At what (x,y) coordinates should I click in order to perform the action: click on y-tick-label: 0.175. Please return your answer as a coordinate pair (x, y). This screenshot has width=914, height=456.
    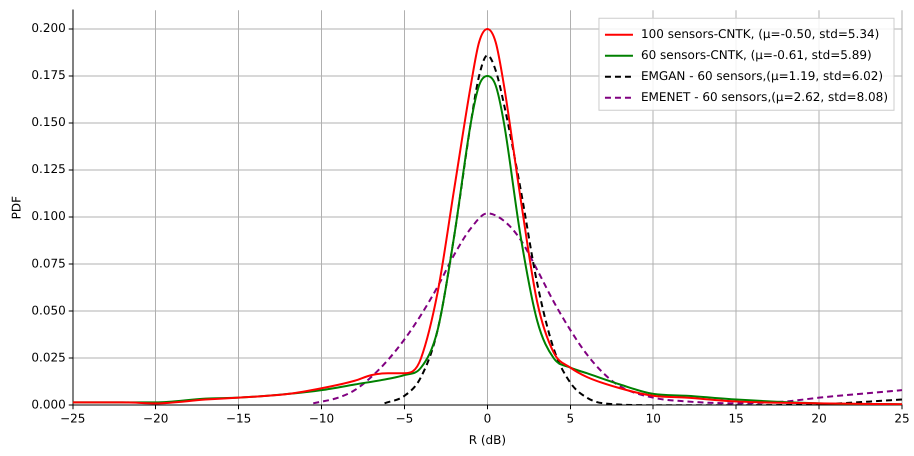
    Looking at the image, I should click on (48, 75).